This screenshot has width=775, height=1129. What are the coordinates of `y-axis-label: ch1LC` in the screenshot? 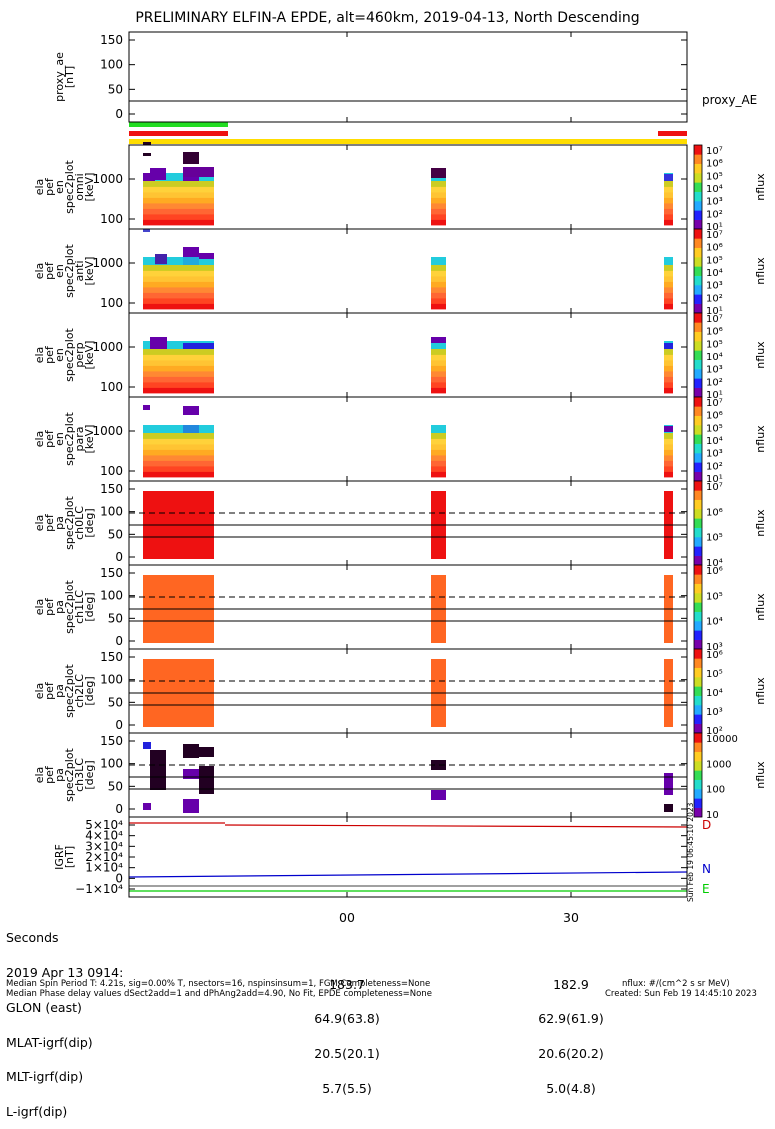 It's located at (79, 607).